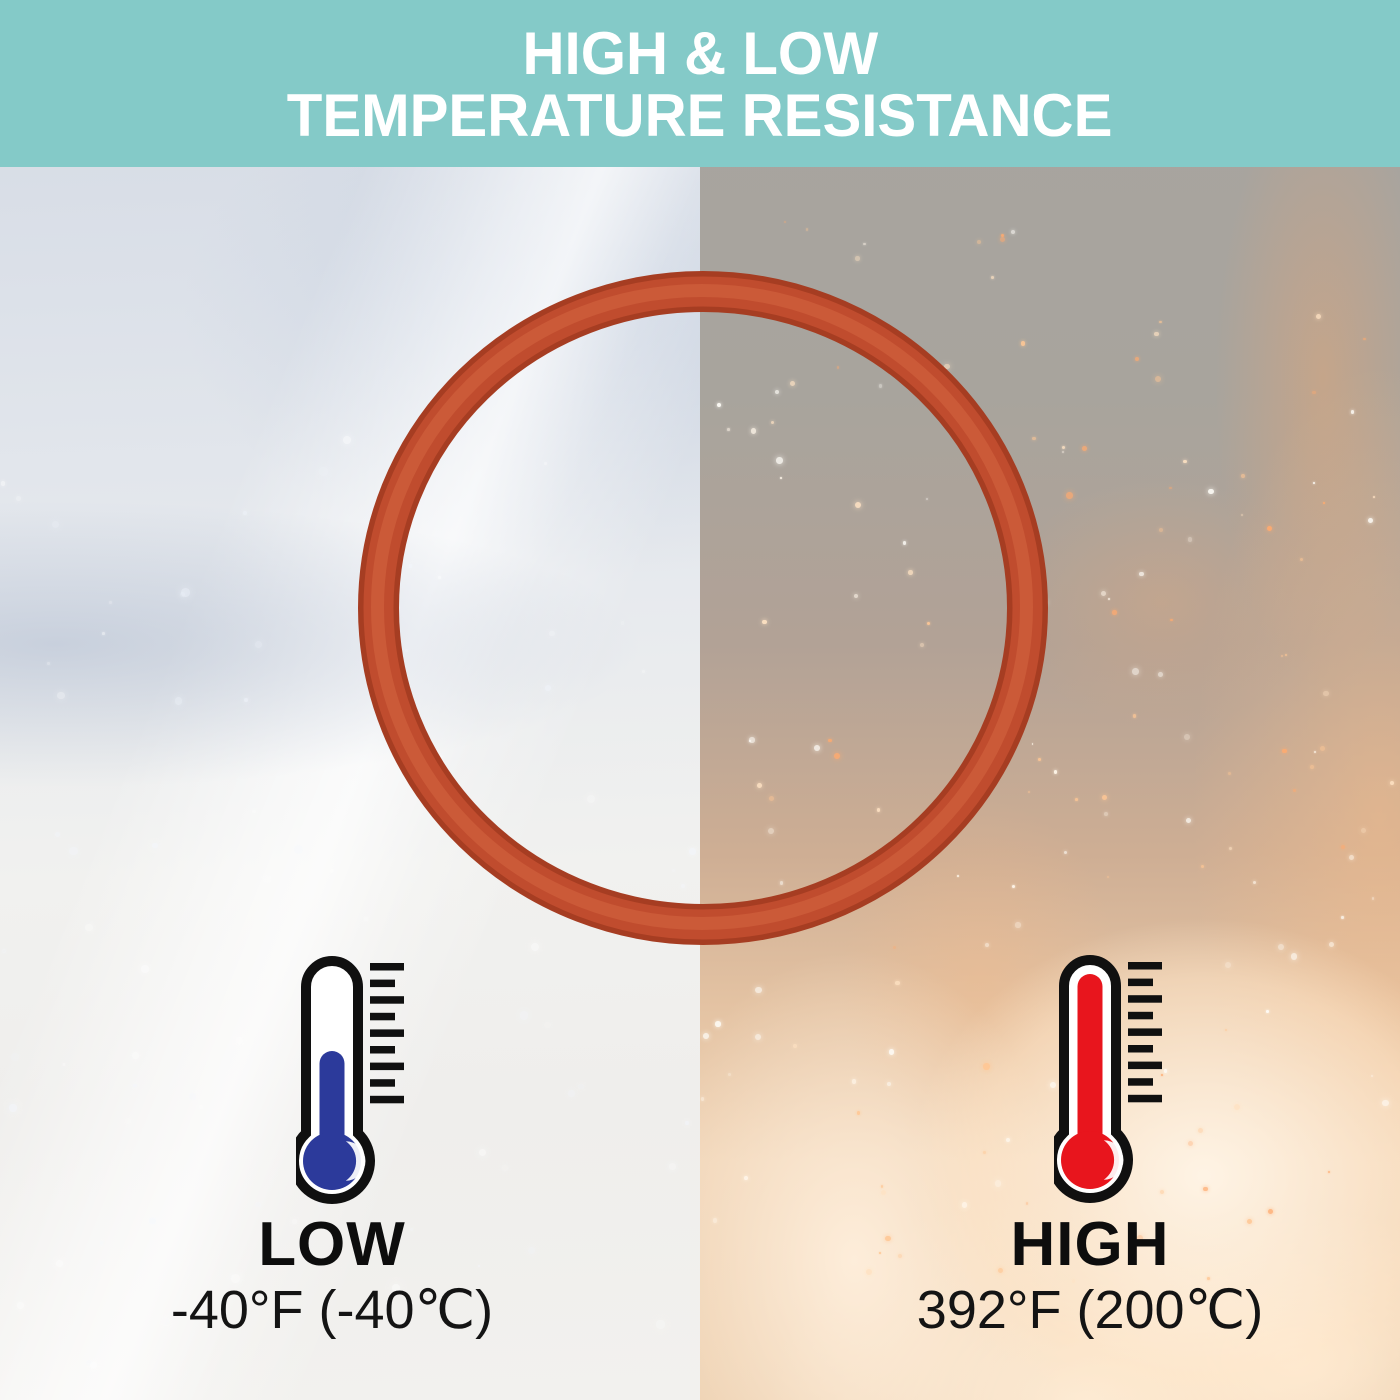  Describe the element at coordinates (1113, 1160) in the screenshot. I see `bulb-highlight` at that location.